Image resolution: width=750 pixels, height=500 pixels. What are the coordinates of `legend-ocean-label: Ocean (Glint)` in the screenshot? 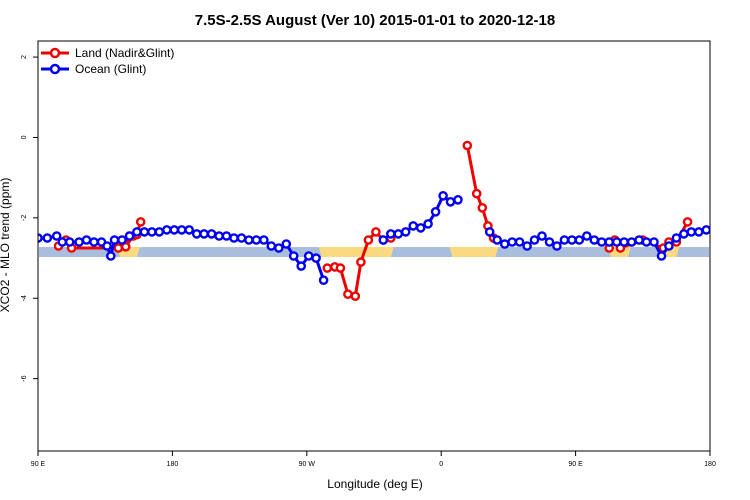 It's located at (110, 69).